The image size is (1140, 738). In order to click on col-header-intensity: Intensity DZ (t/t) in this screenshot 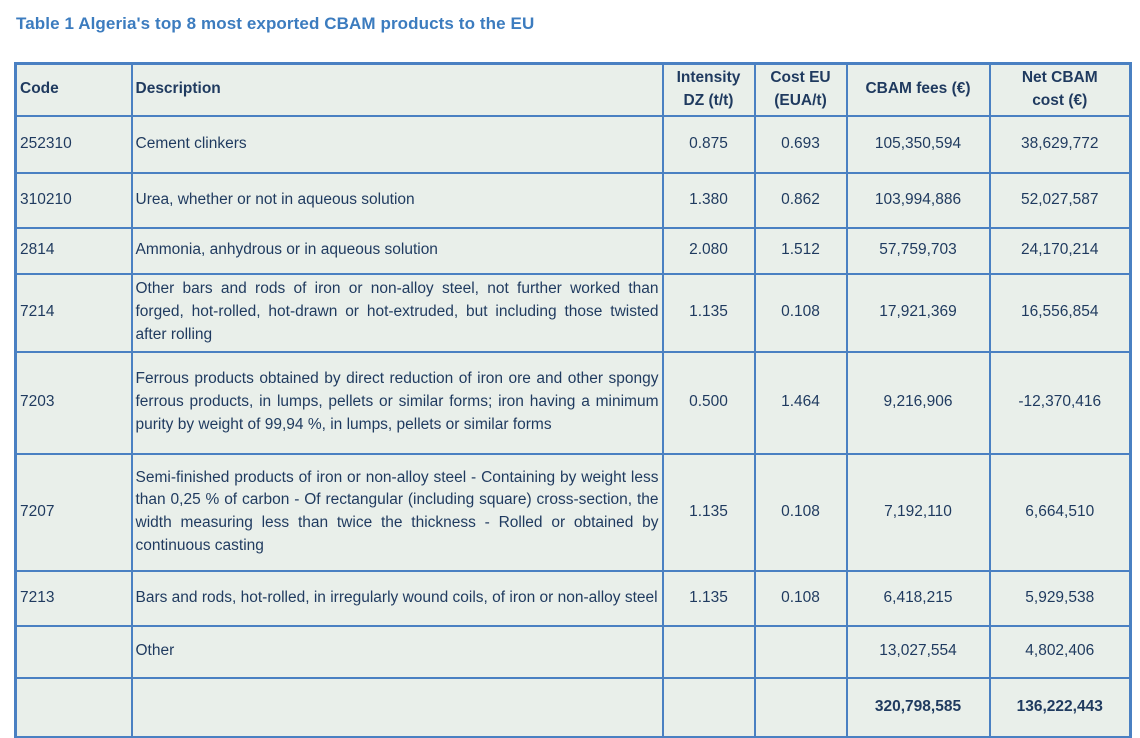, I will do `click(708, 89)`.